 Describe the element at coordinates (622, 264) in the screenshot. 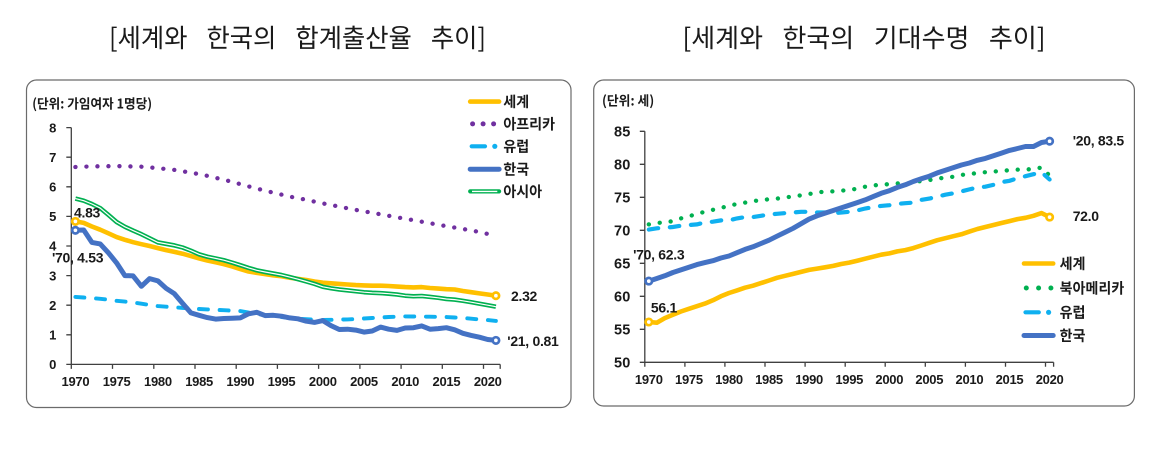

I see `svg-text: 65` at that location.